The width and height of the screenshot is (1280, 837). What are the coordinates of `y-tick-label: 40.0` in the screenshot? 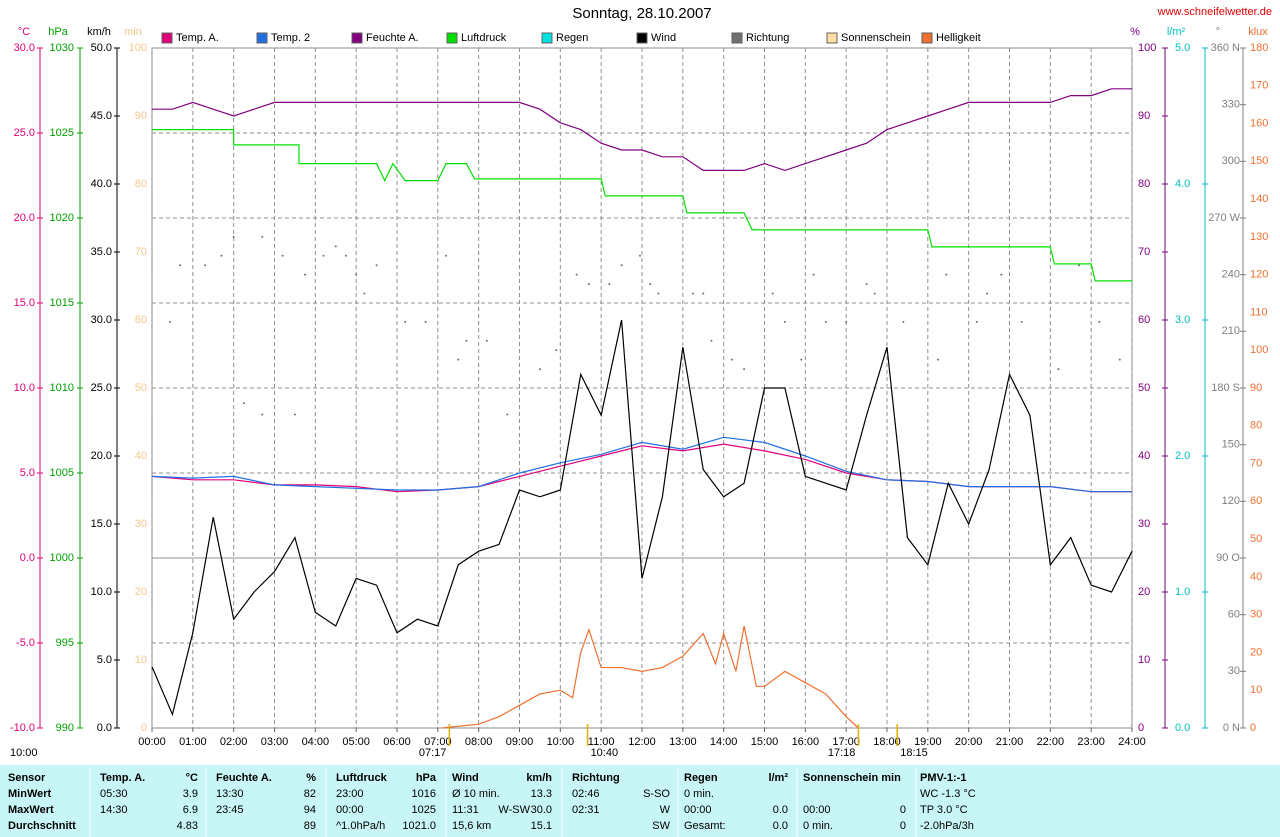 It's located at (101, 184).